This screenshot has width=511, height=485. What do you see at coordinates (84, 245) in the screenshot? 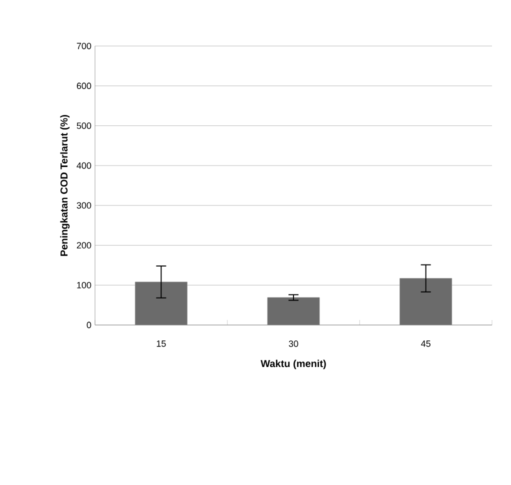
I see `y-tick-label: 200` at bounding box center [84, 245].